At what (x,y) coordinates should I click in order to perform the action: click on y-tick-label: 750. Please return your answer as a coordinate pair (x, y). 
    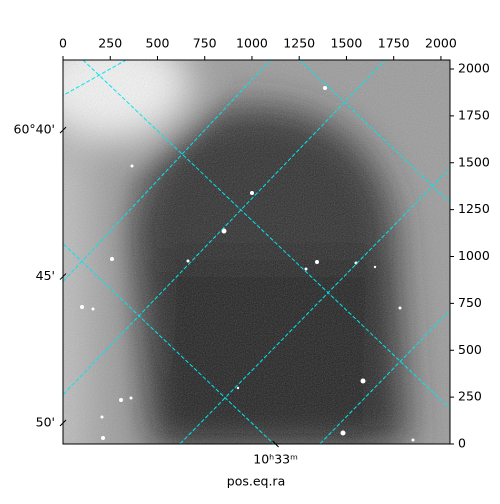
    Looking at the image, I should click on (470, 302).